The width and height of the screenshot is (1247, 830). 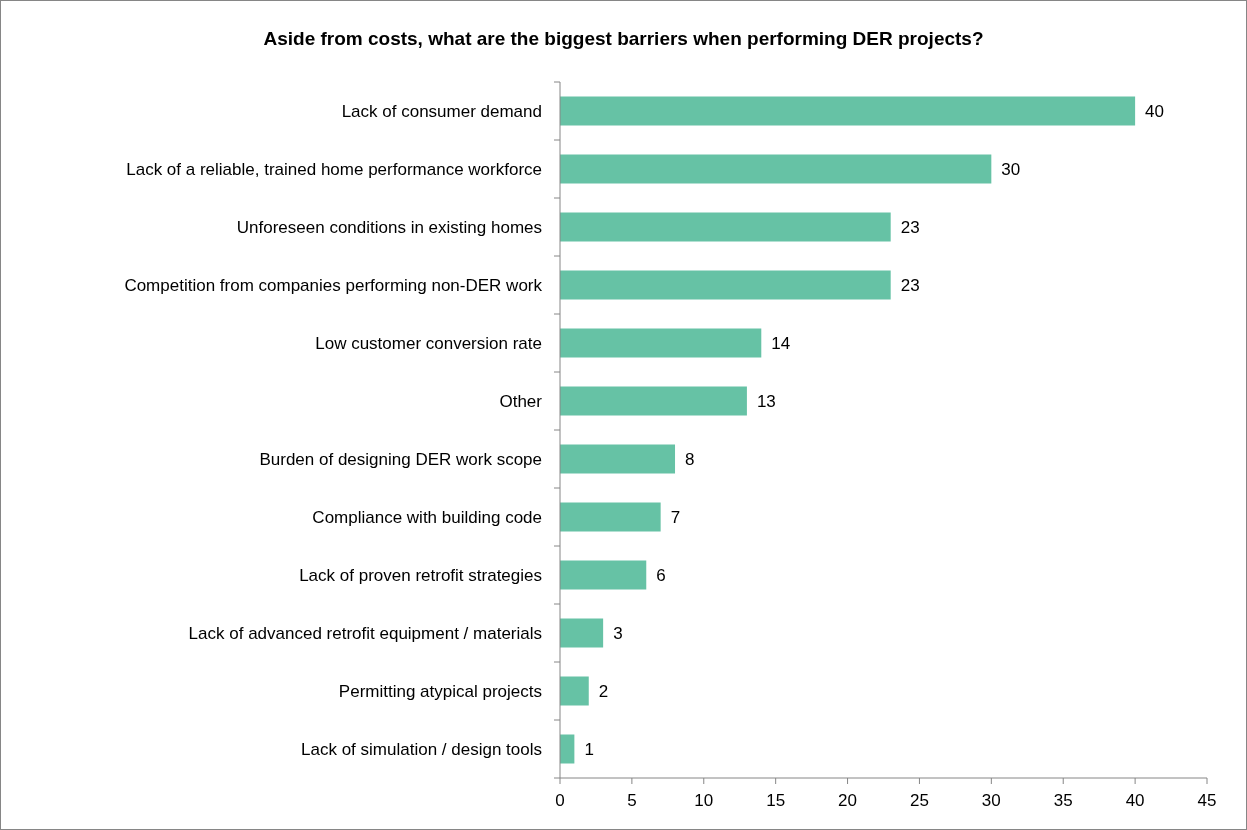 What do you see at coordinates (766, 401) in the screenshot?
I see `data-label: 13` at bounding box center [766, 401].